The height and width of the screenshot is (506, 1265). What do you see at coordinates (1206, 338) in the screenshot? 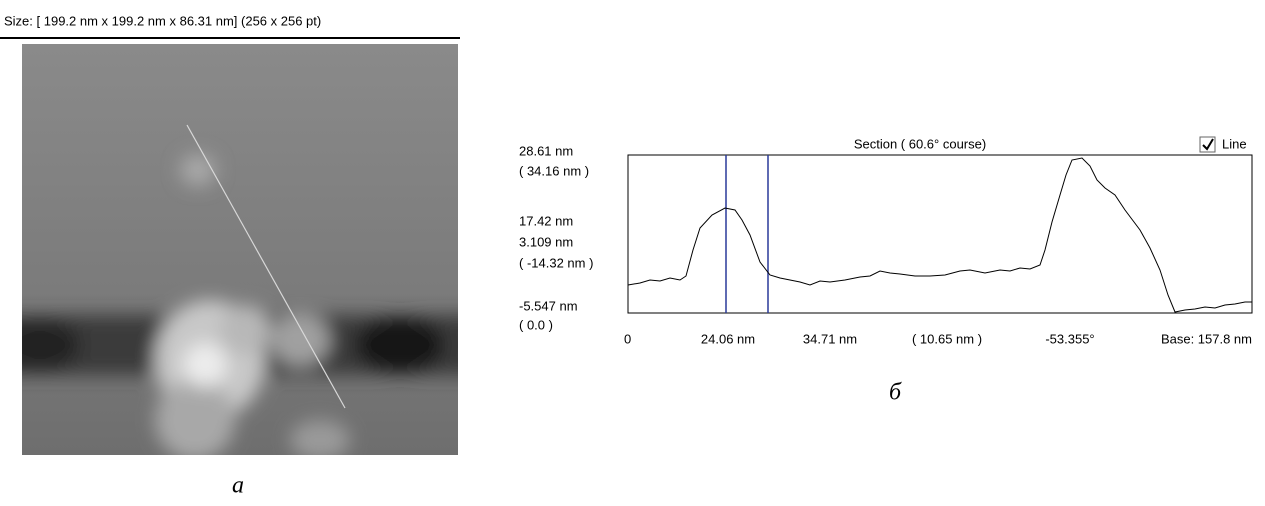
I see `x-label: Base: 157.8 nm` at bounding box center [1206, 338].